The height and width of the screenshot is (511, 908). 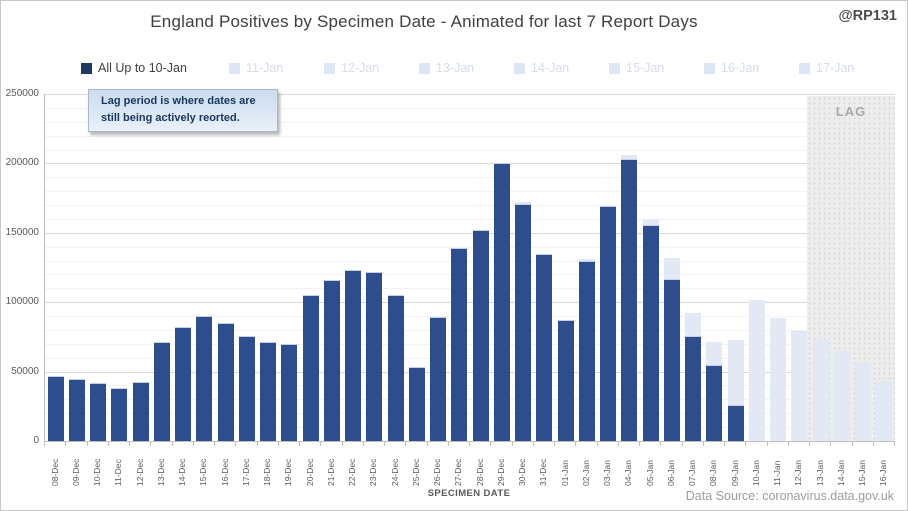 I want to click on bar-18-Dec, so click(x=268, y=391).